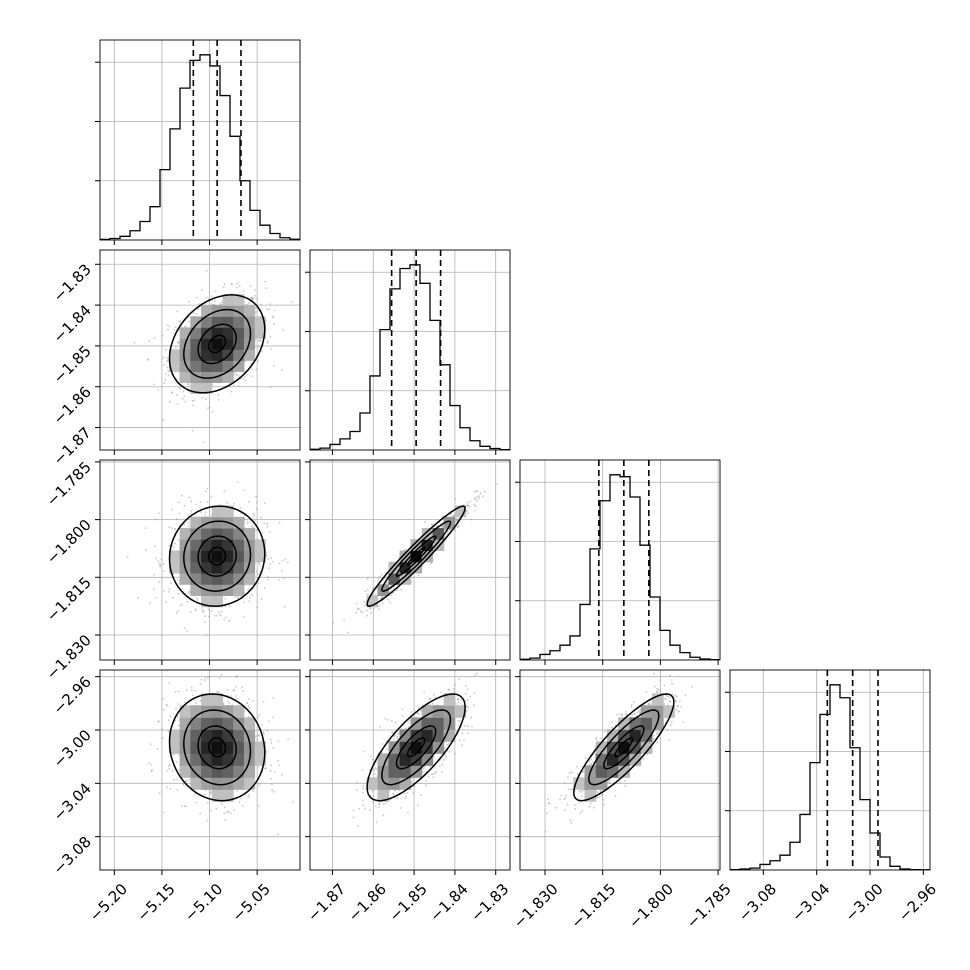 The width and height of the screenshot is (970, 970). Describe the element at coordinates (251, 902) in the screenshot. I see `xtick-label-0-3: −5.05` at that location.